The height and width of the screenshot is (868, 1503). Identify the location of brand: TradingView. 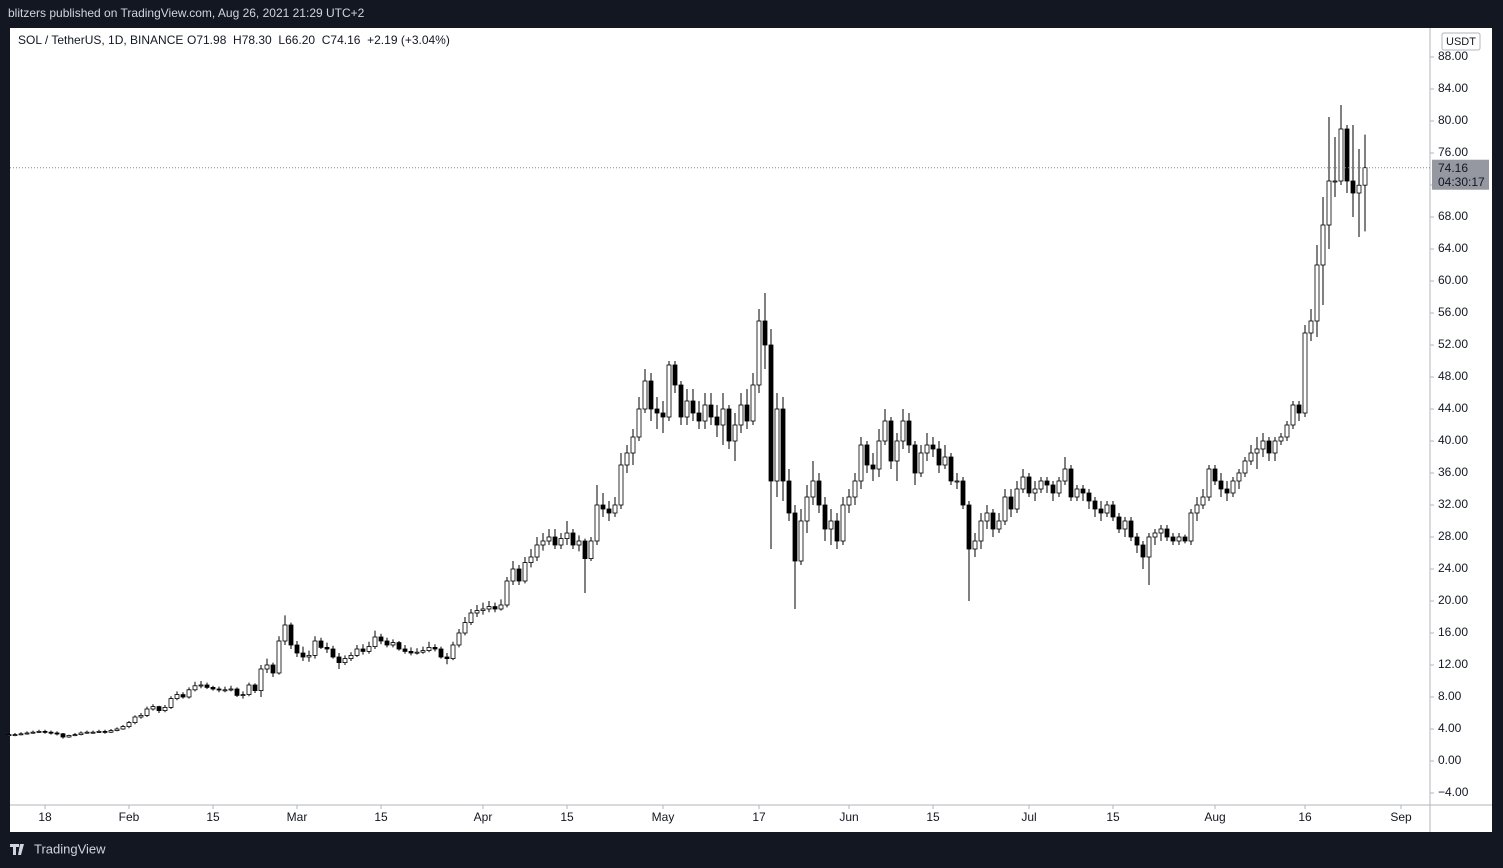
(70, 848).